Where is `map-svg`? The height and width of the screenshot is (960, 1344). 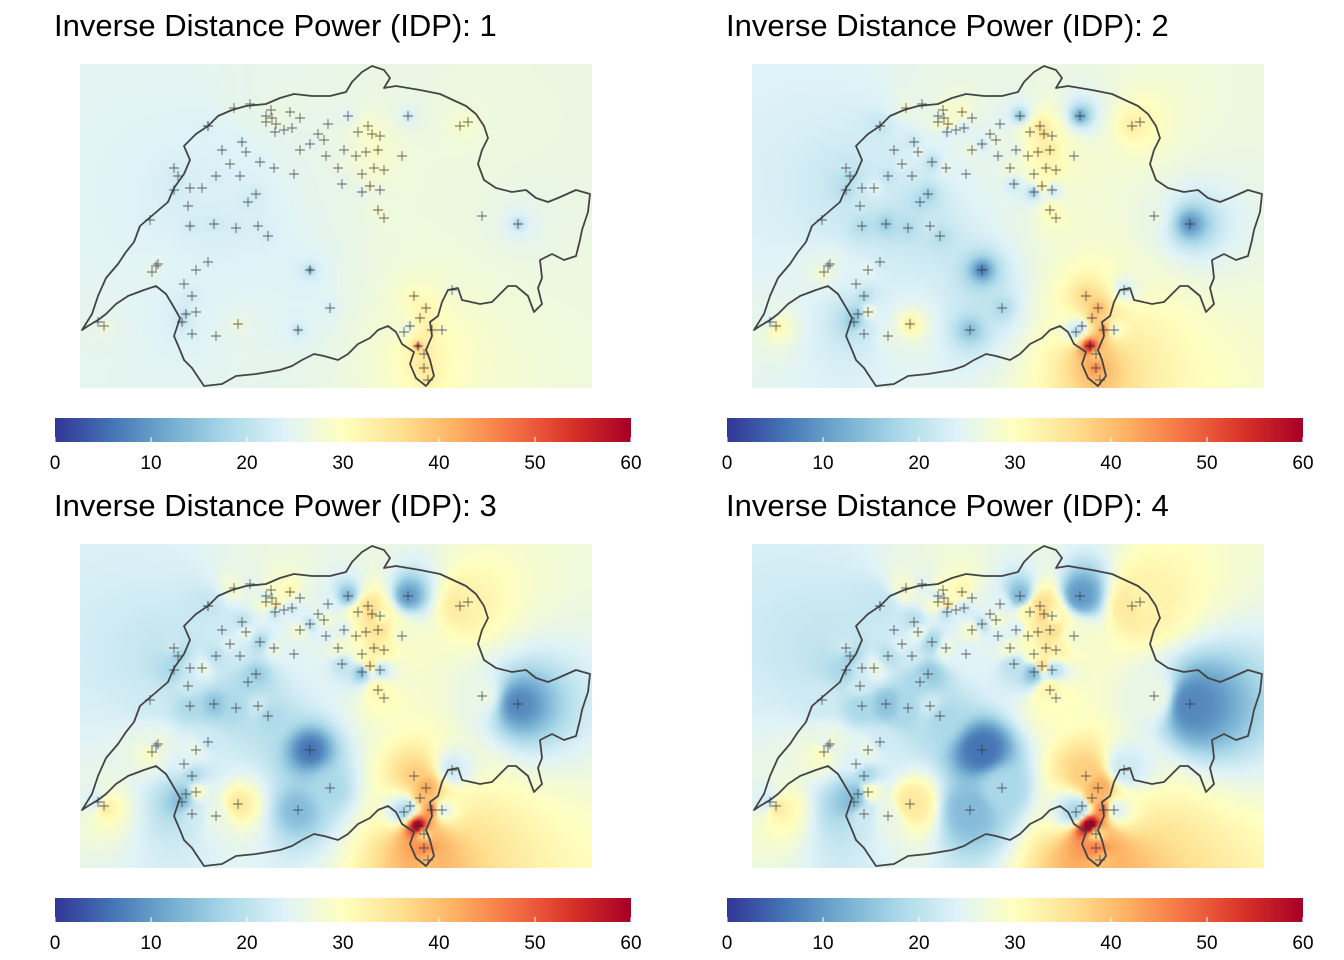
map-svg is located at coordinates (1008, 226).